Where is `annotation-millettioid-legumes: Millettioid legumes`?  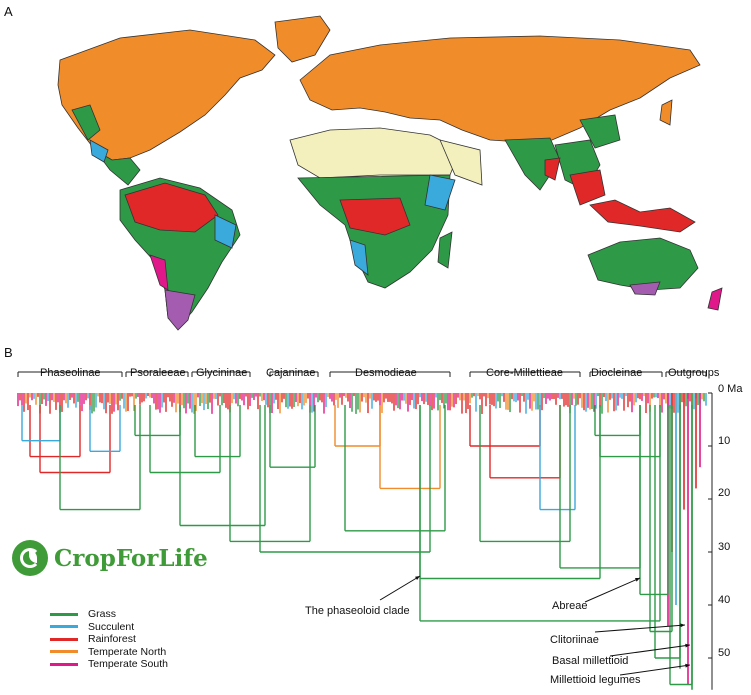 annotation-millettioid-legumes: Millettioid legumes is located at coordinates (595, 680).